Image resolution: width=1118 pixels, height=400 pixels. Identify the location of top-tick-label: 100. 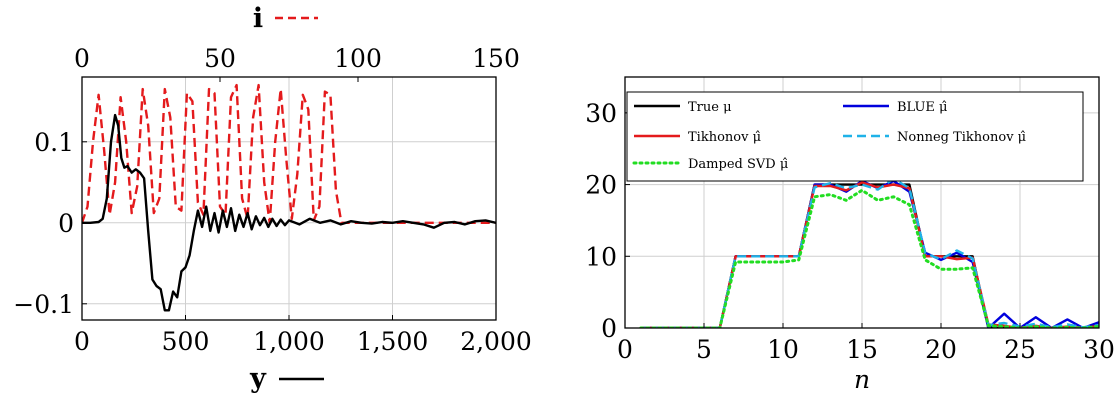
(358, 58).